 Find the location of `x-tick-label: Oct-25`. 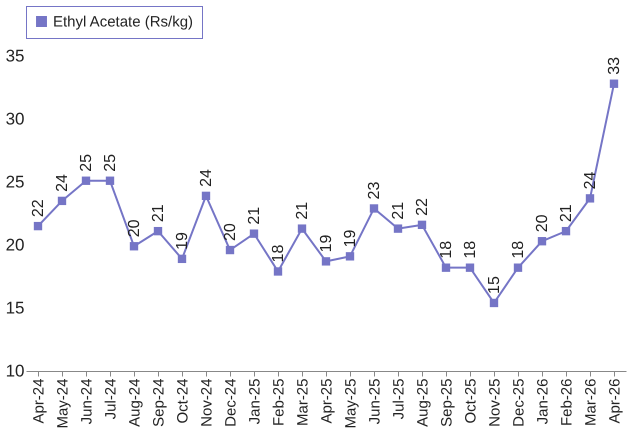

x-tick-label: Oct-25 is located at coordinates (471, 401).